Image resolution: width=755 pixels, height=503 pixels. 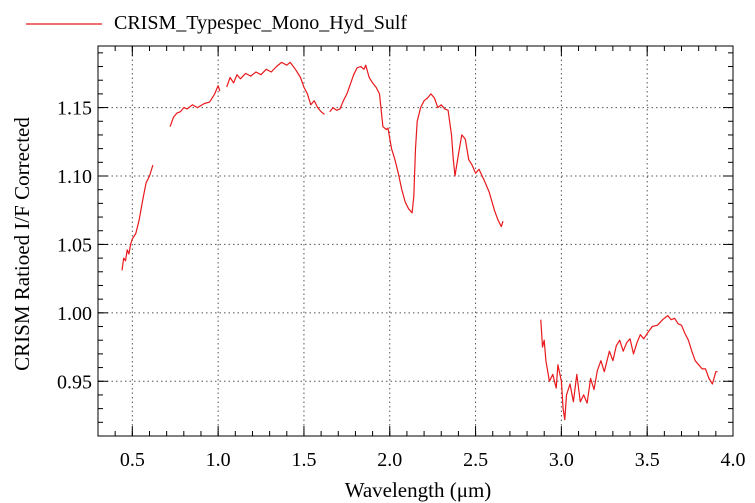 What do you see at coordinates (22, 244) in the screenshot?
I see `y-axis-label: CRISM Ratioed I/F Corrected` at bounding box center [22, 244].